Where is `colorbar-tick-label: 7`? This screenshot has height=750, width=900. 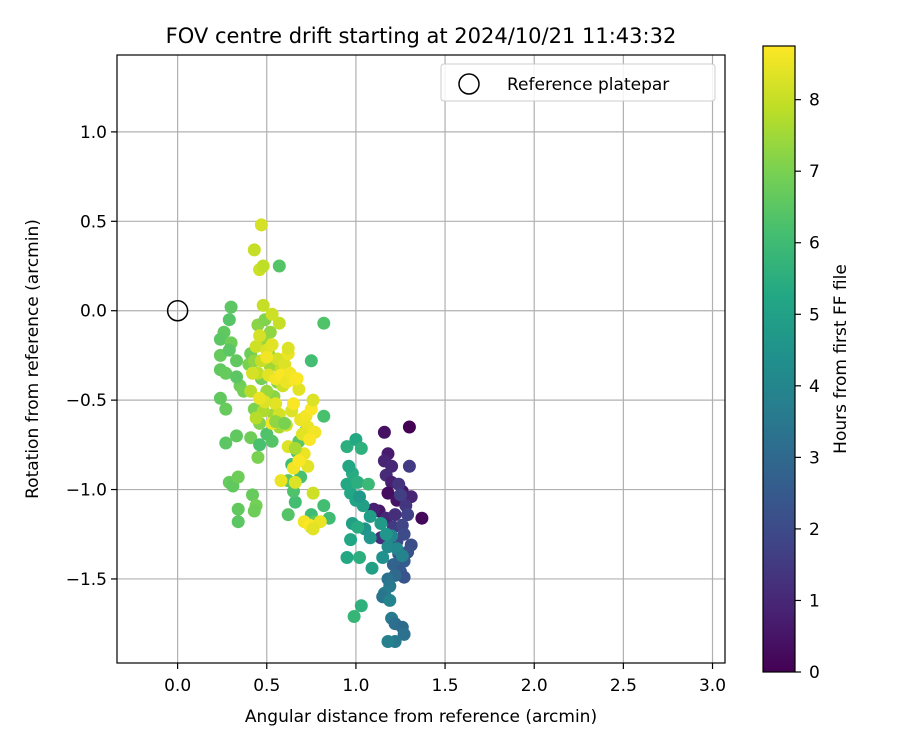
colorbar-tick-label: 7 is located at coordinates (814, 172).